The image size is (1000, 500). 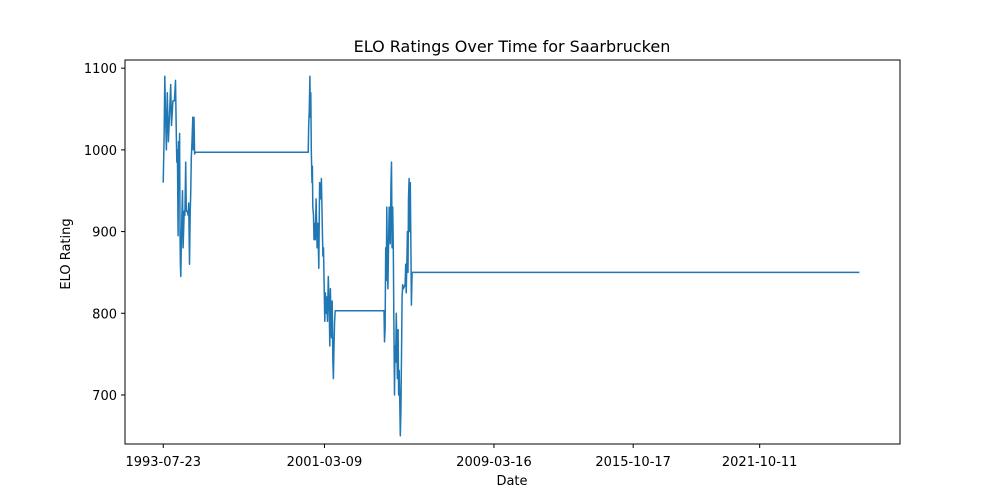 I want to click on x-tick-label: 1993-07-23, so click(x=163, y=462).